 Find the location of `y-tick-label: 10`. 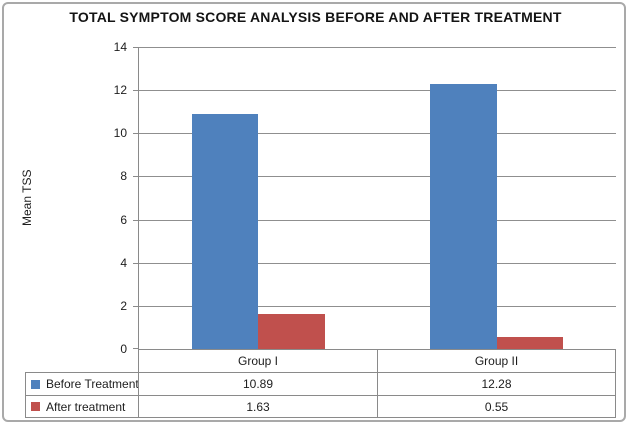

y-tick-label: 10 is located at coordinates (120, 133).